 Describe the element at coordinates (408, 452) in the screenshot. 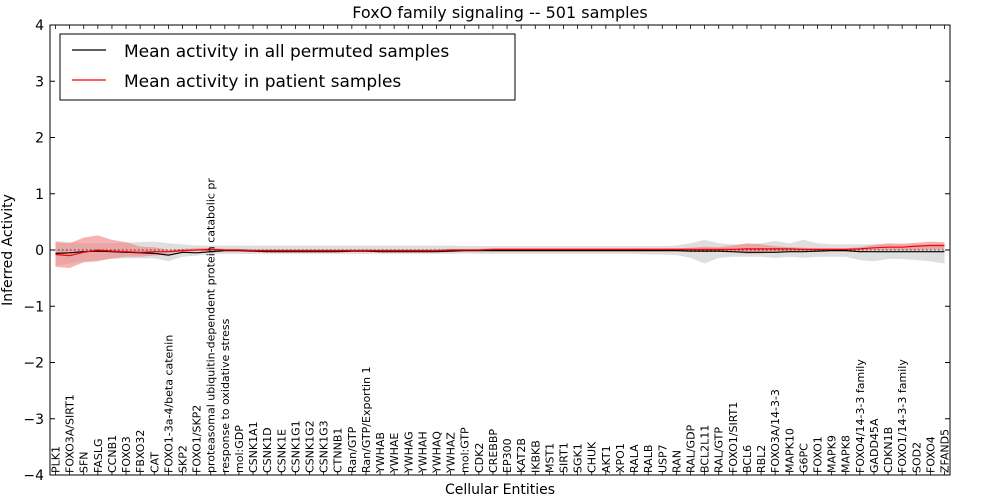

I see `x-category-label: YWHAG` at that location.